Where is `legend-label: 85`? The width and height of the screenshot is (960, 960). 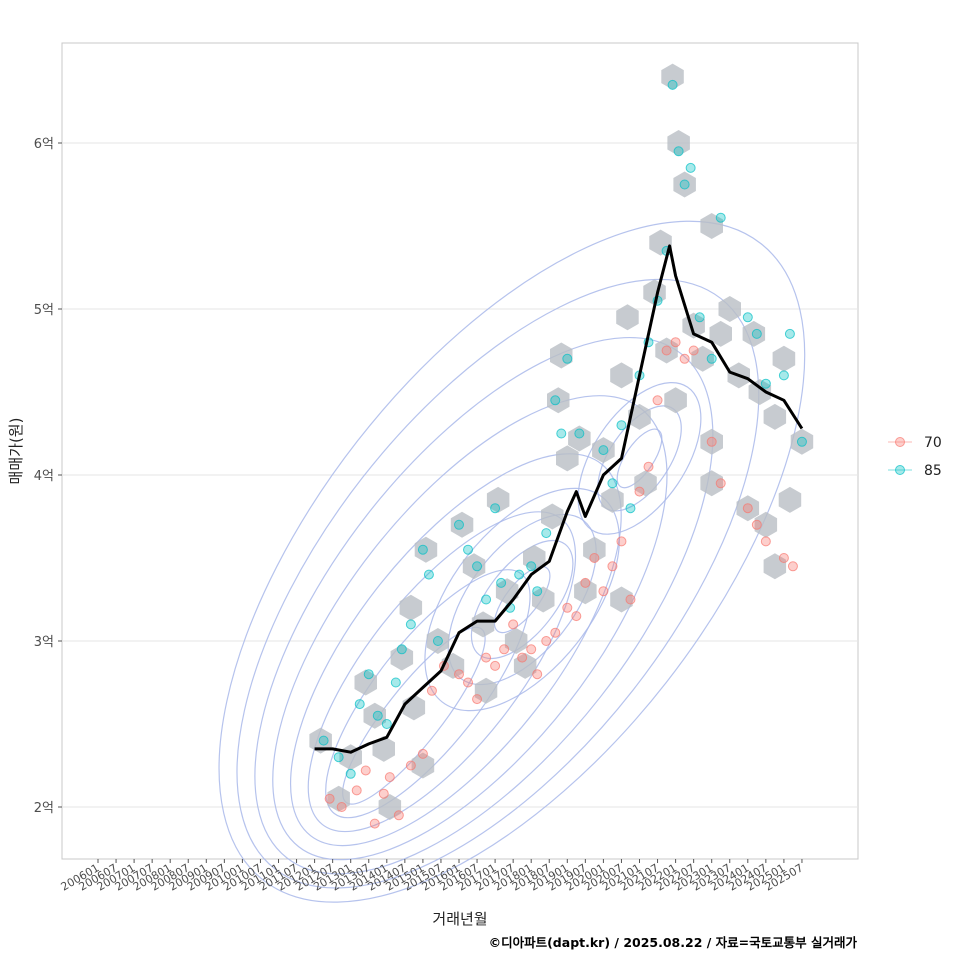 legend-label: 85 is located at coordinates (933, 471).